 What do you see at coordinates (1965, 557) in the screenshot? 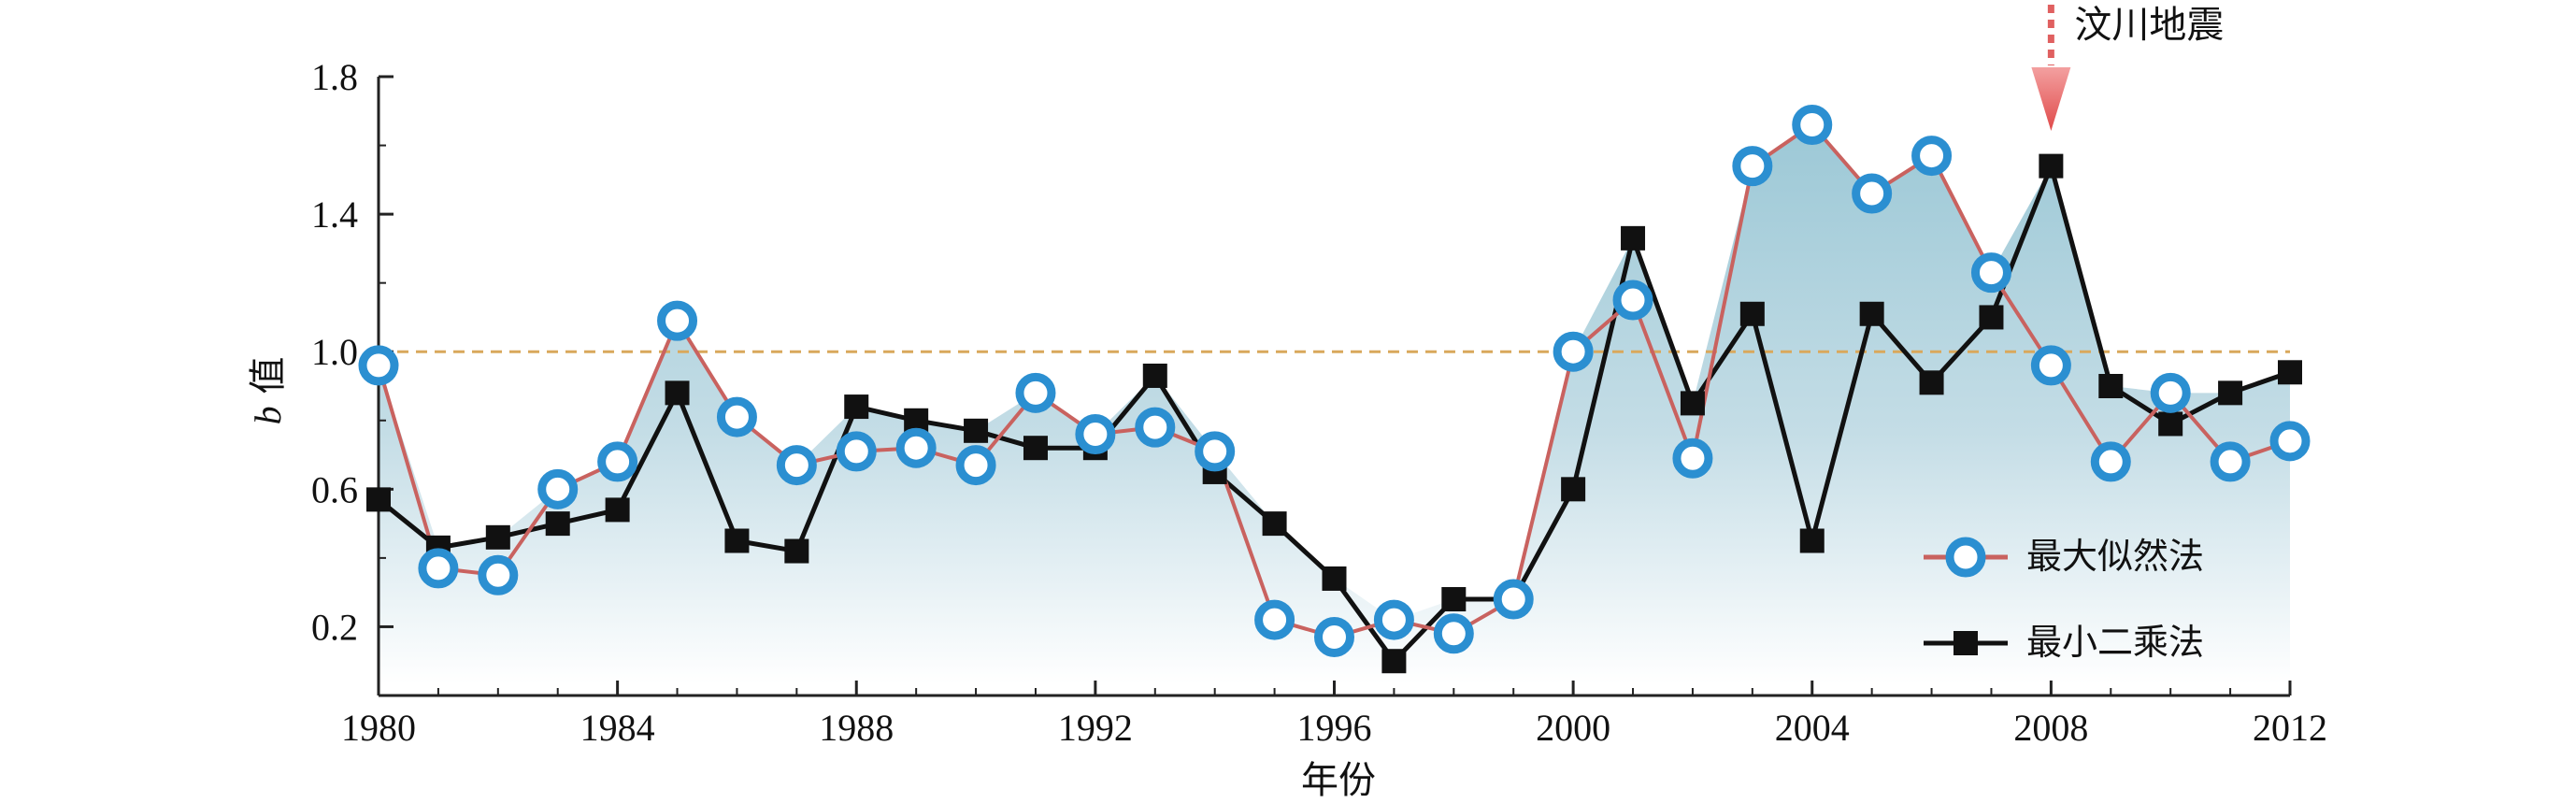
I see `legend-marker-mle` at bounding box center [1965, 557].